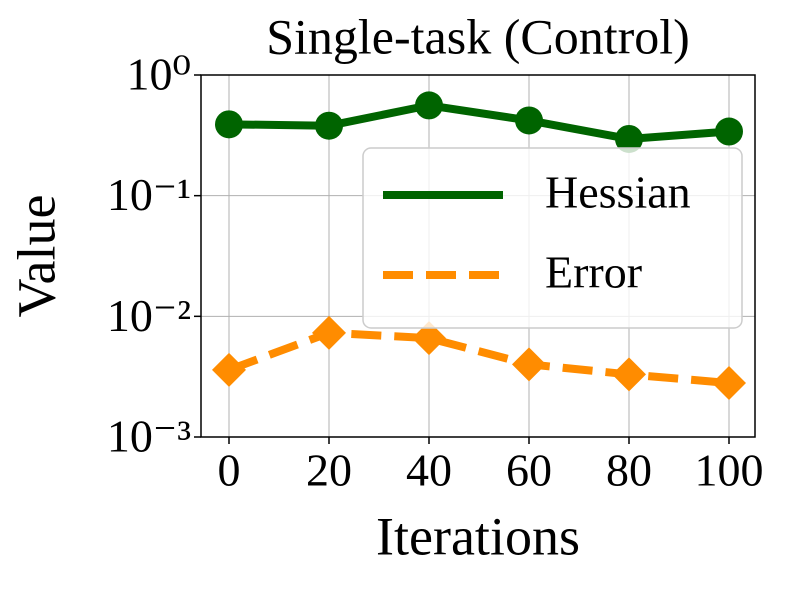 The image size is (785, 589). I want to click on x-tick-label: 80, so click(629, 470).